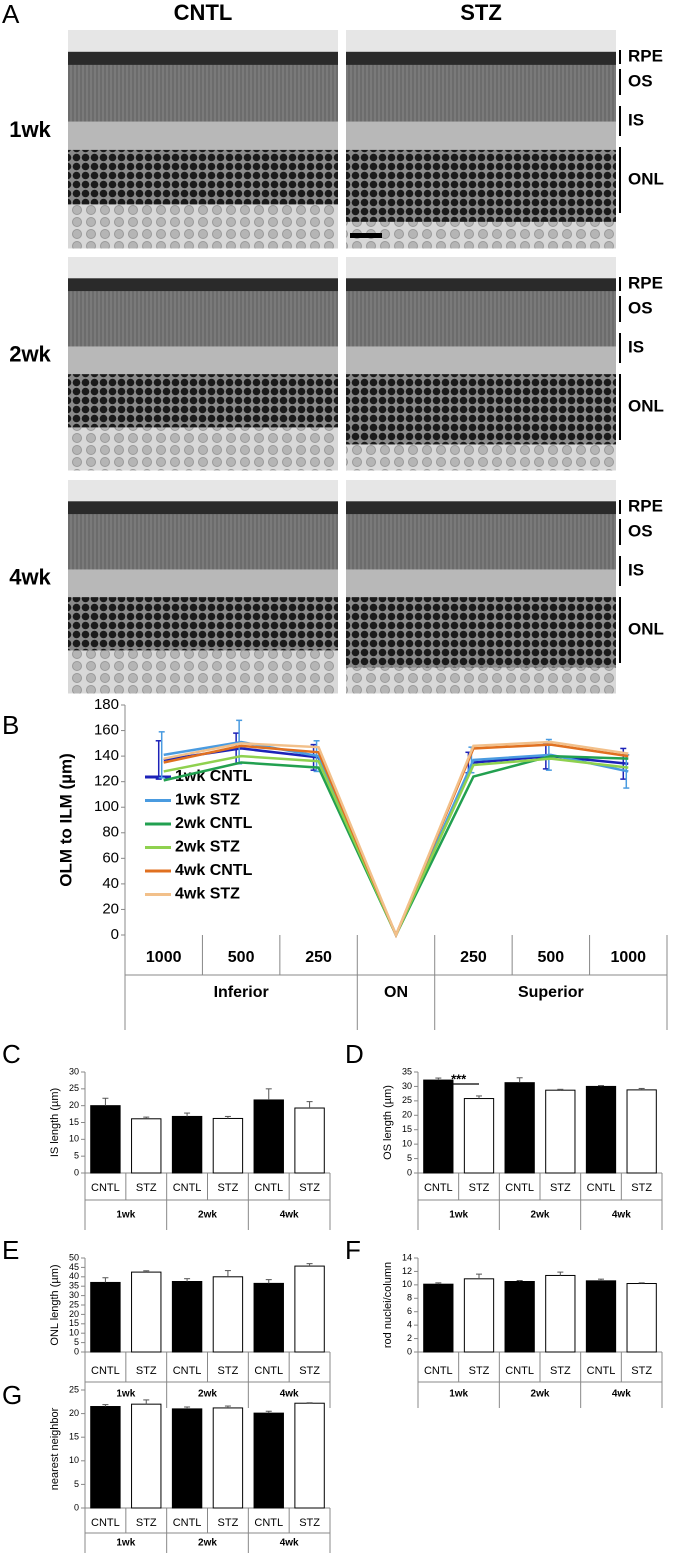  I want to click on x-tick-label: 500, so click(241, 957).